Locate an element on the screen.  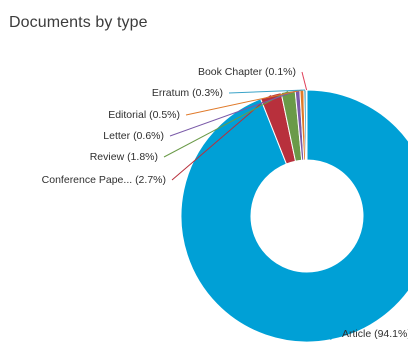
slice-label-3: Letter (0.6%) is located at coordinates (133, 136).